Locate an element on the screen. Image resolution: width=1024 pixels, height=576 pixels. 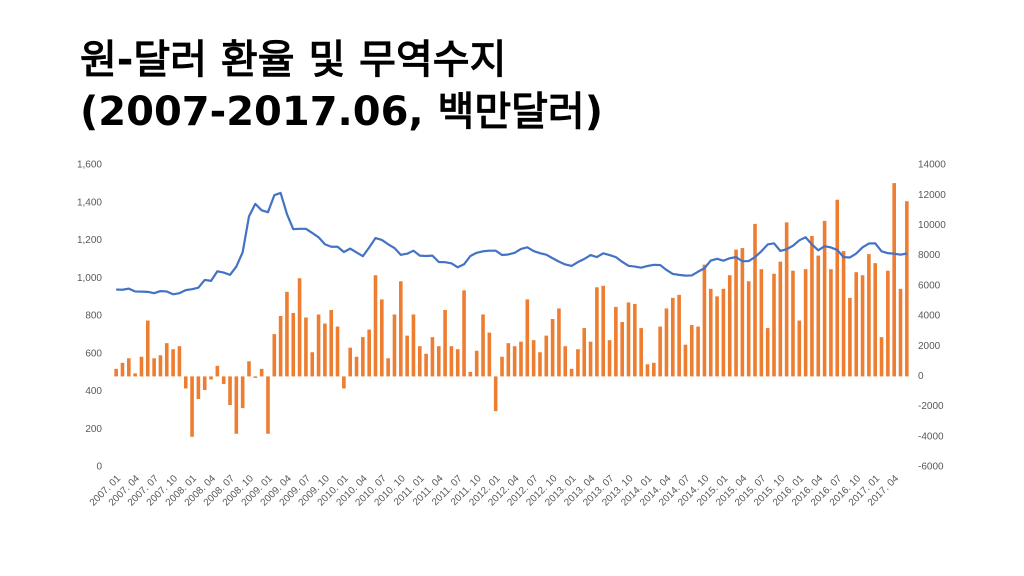
y-tick-label: 1,600 is located at coordinates (89, 165).